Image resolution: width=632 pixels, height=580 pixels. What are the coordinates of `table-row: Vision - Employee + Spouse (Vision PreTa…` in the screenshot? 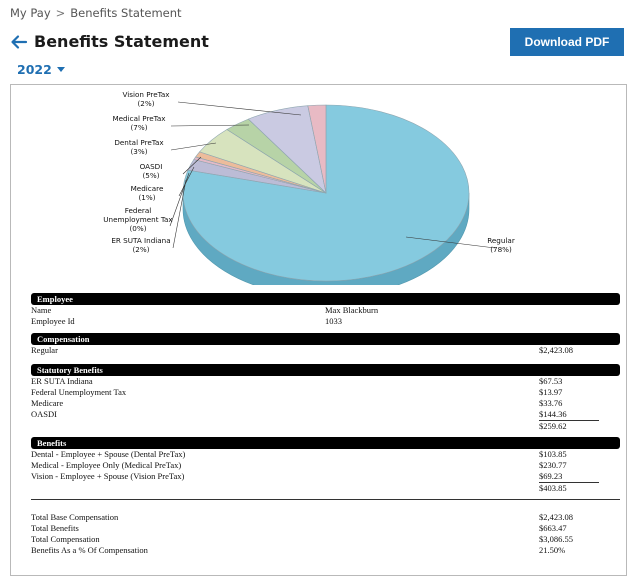 It's located at (325, 476).